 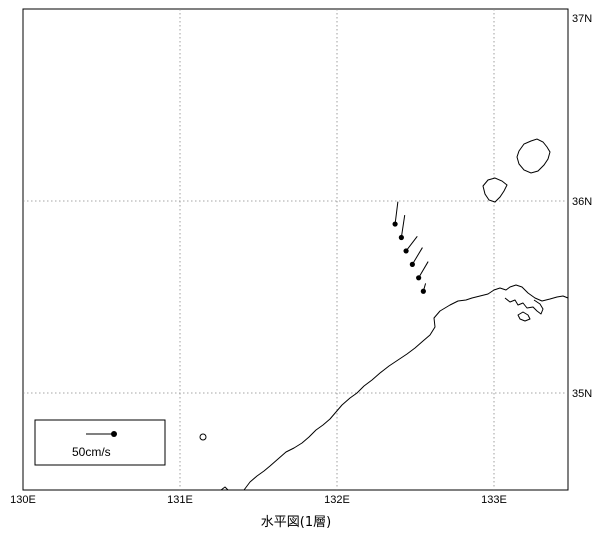 I want to click on y-tick-label: 36N, so click(x=582, y=202).